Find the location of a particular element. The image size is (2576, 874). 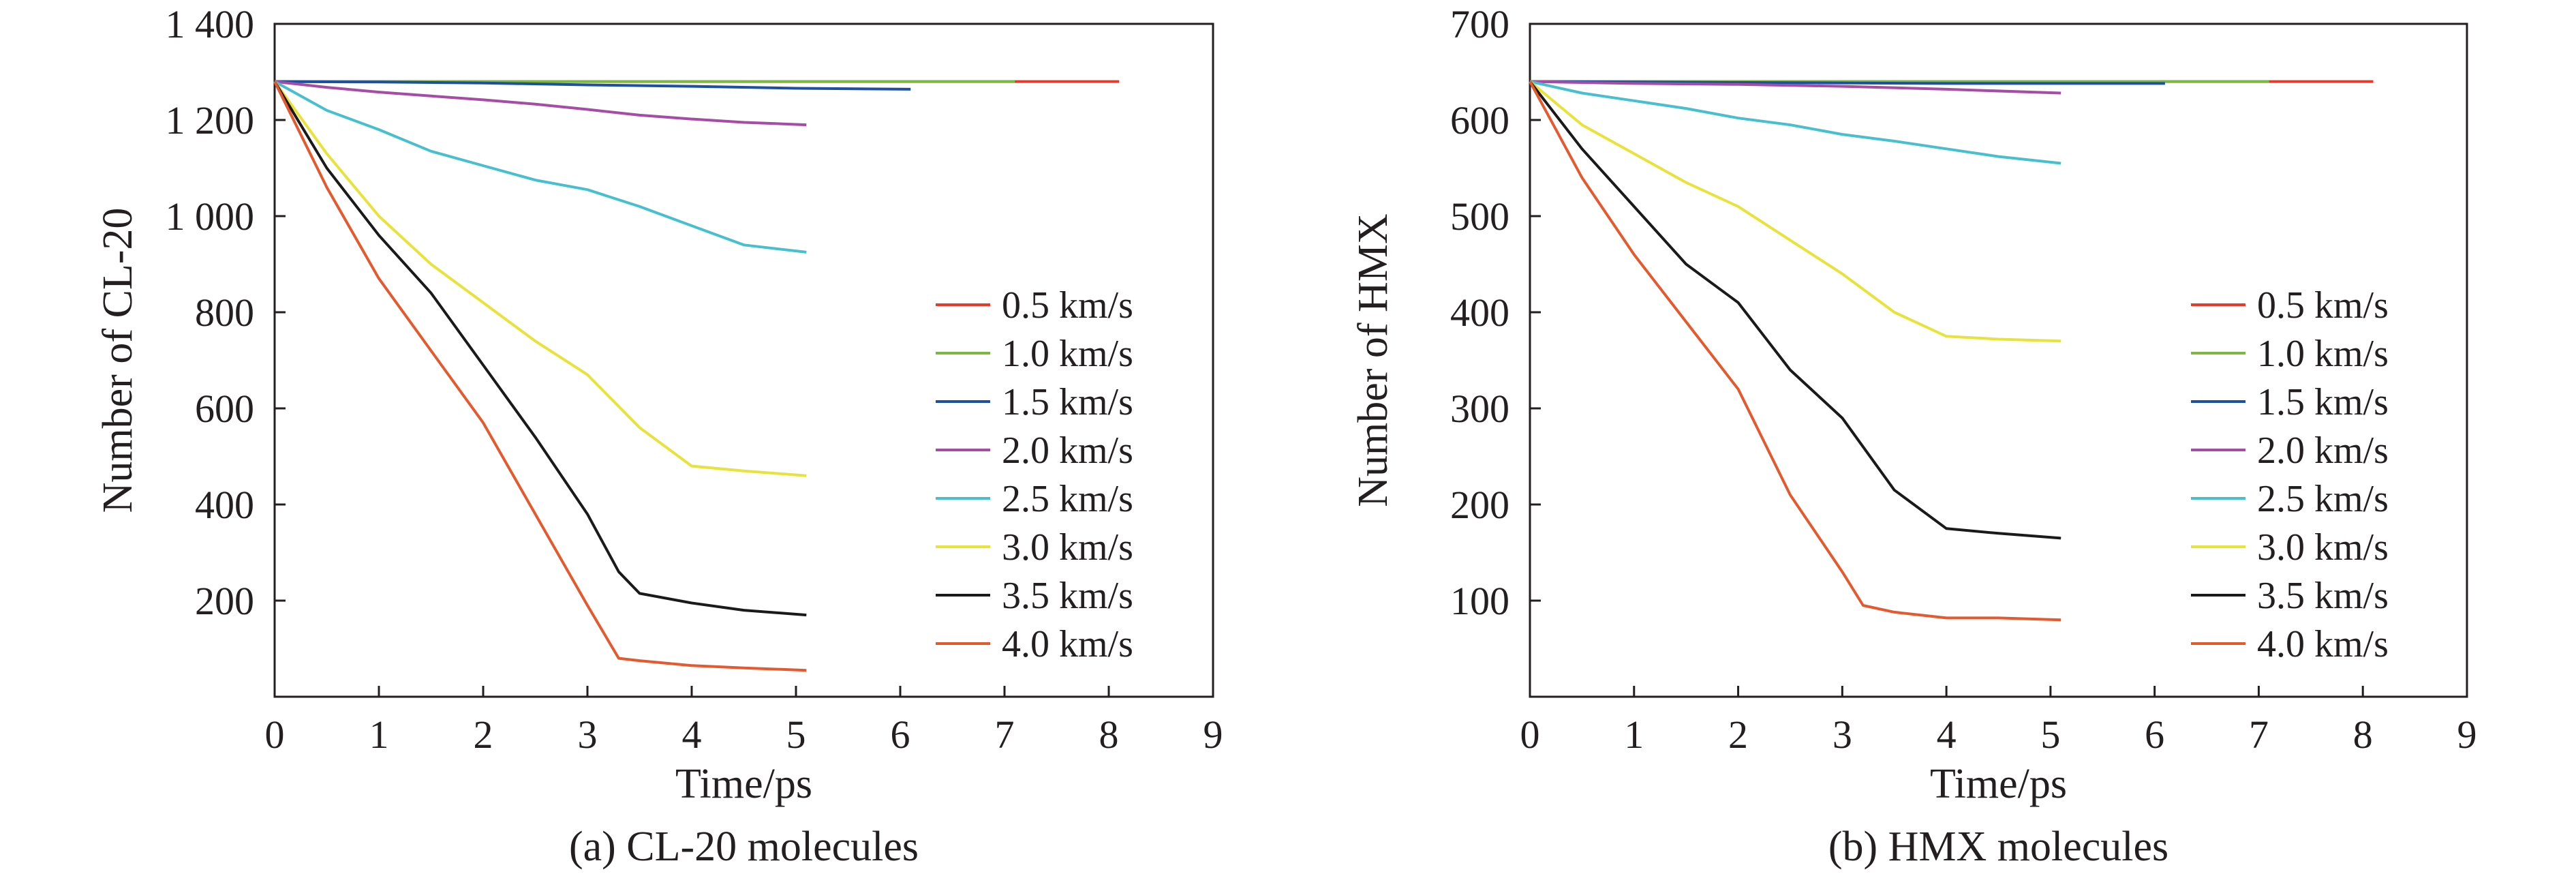

y-tick-label: 1 000 is located at coordinates (211, 216).